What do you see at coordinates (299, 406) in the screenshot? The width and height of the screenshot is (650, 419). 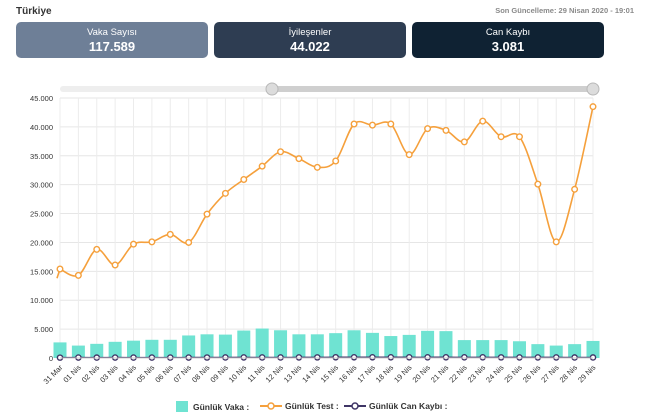 I see `legend-tests: Günlük Test :` at bounding box center [299, 406].